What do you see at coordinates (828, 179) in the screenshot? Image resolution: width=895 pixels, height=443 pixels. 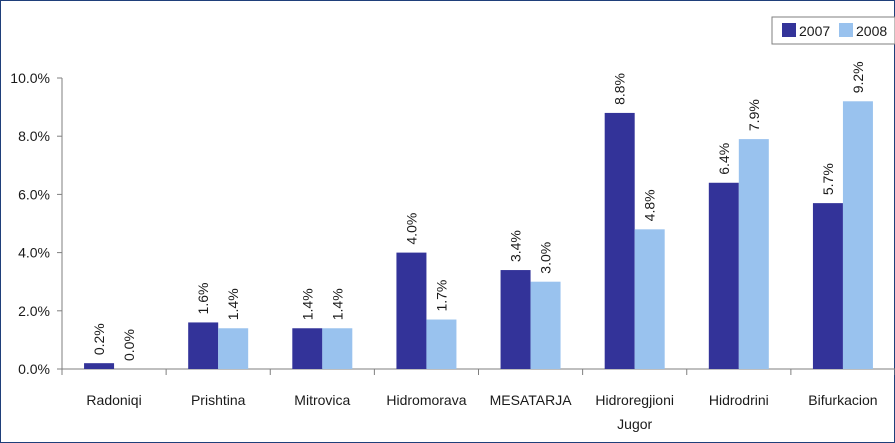 I see `data-label-2007: 5.7%` at bounding box center [828, 179].